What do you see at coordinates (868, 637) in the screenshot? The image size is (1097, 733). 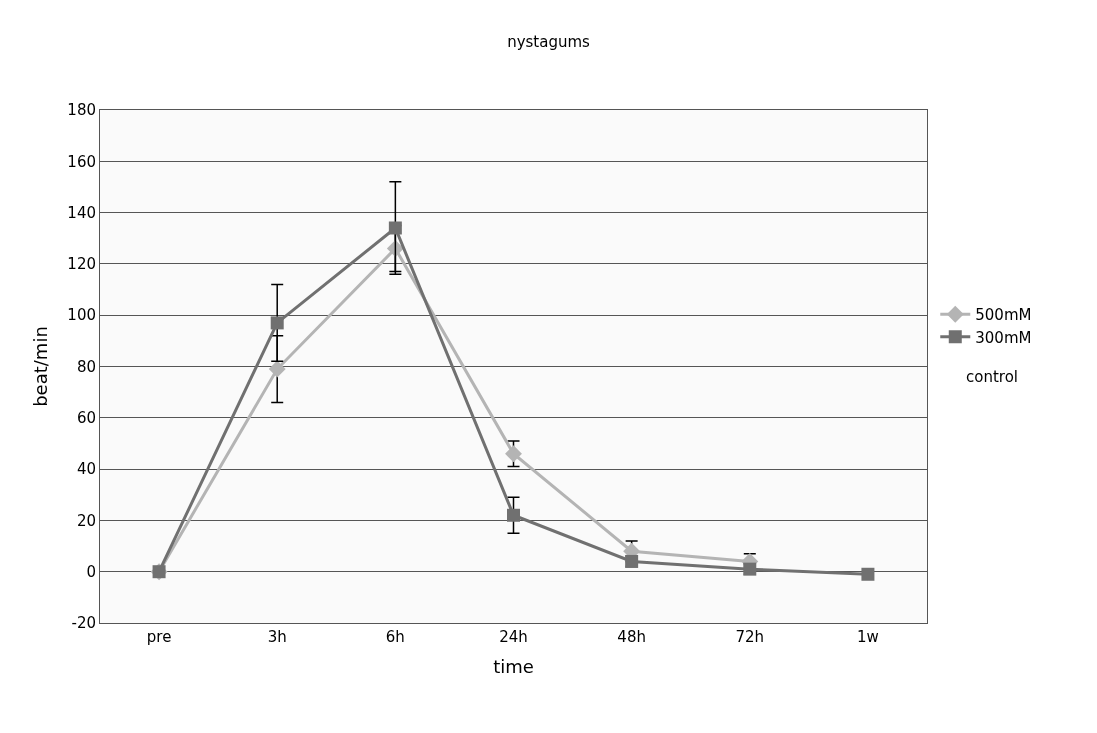 I see `x-tick-label: 1w` at bounding box center [868, 637].